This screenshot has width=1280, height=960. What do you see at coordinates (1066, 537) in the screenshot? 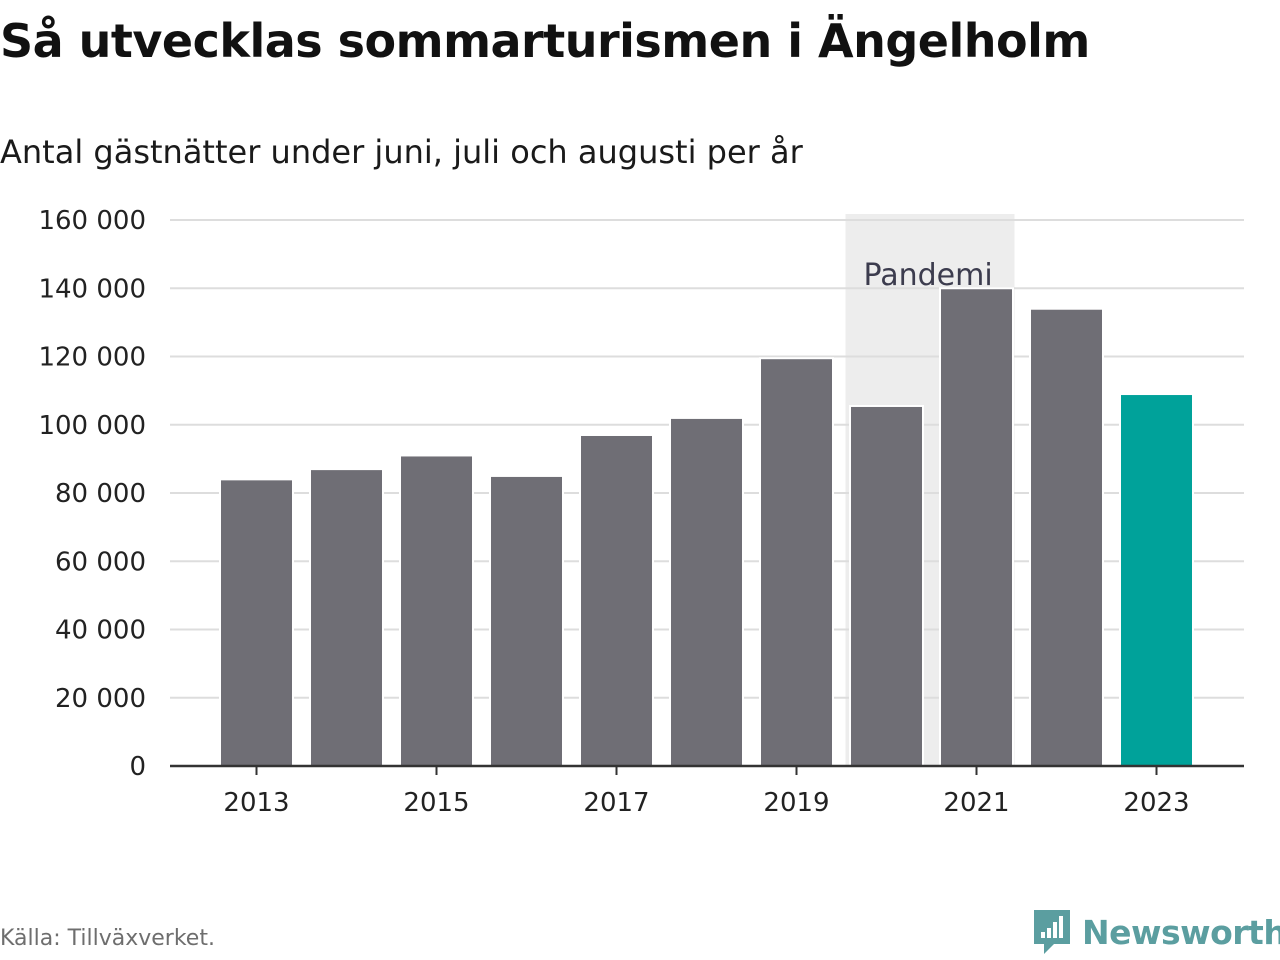
I see `bar-2022` at bounding box center [1066, 537].